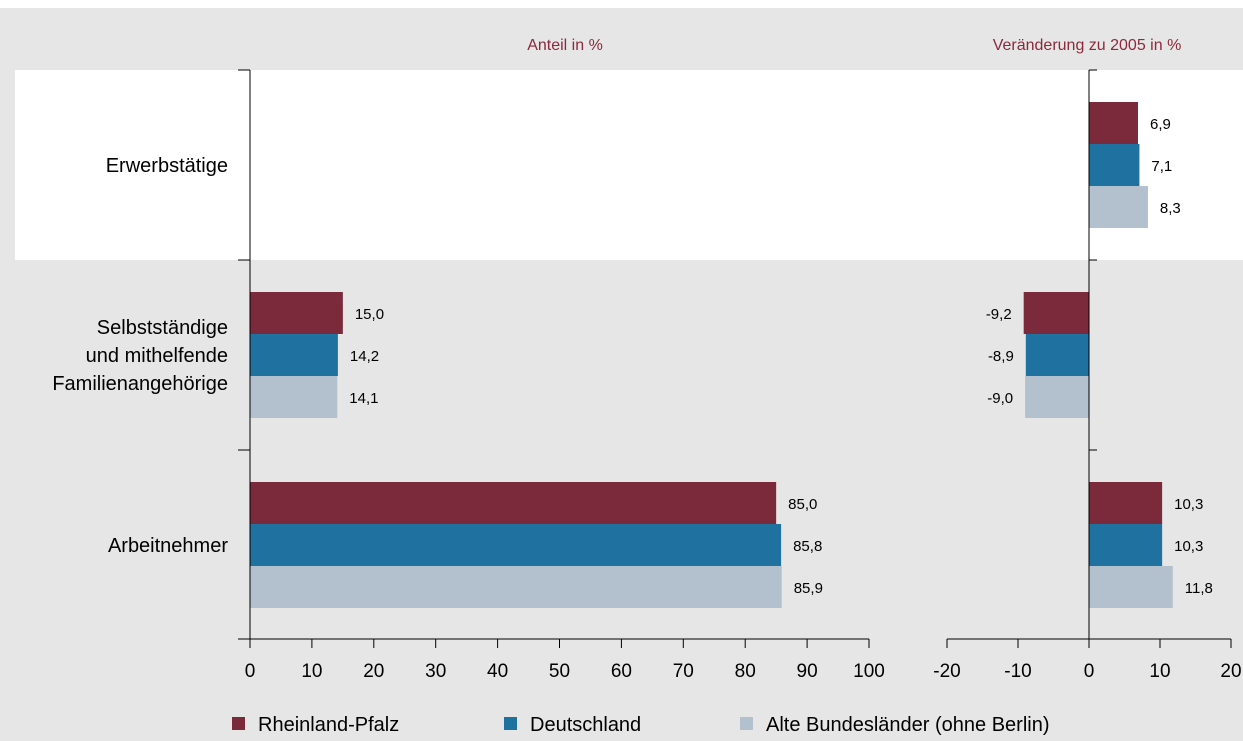  What do you see at coordinates (1099, 355) in the screenshot?
I see `right-panel-bars: 6,9 -9,2 10,3 7,1 -8,9 10,3 8,3 -9,0 11,8` at bounding box center [1099, 355].